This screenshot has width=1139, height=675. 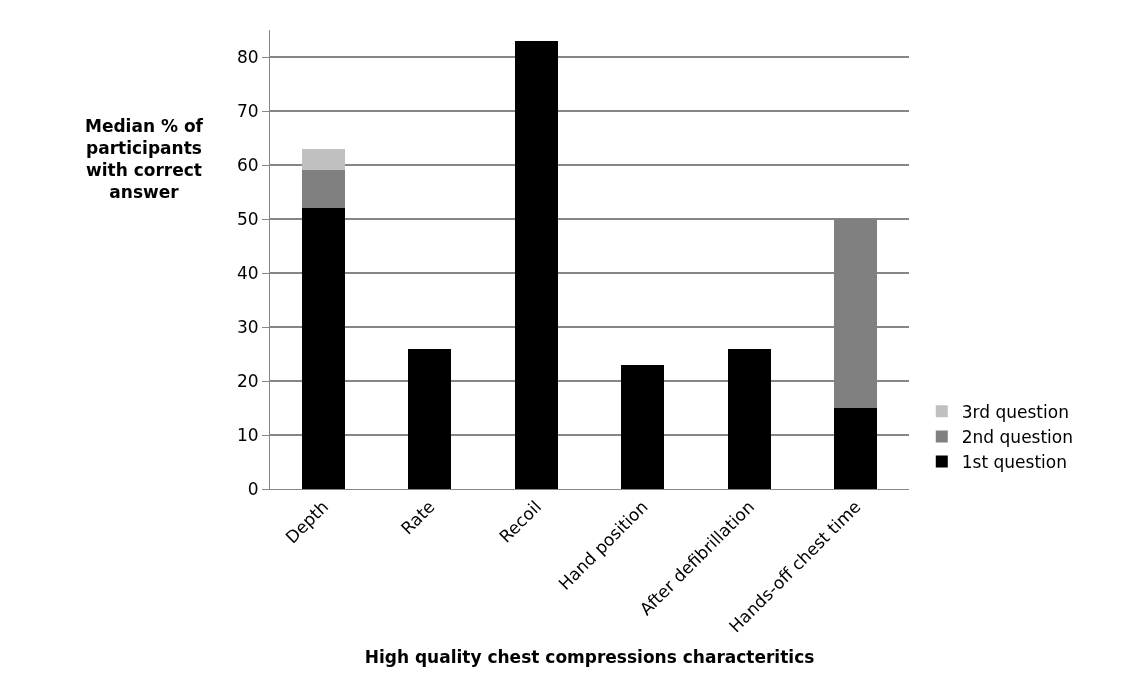 What do you see at coordinates (247, 164) in the screenshot?
I see `y-tick-label: 60` at bounding box center [247, 164].